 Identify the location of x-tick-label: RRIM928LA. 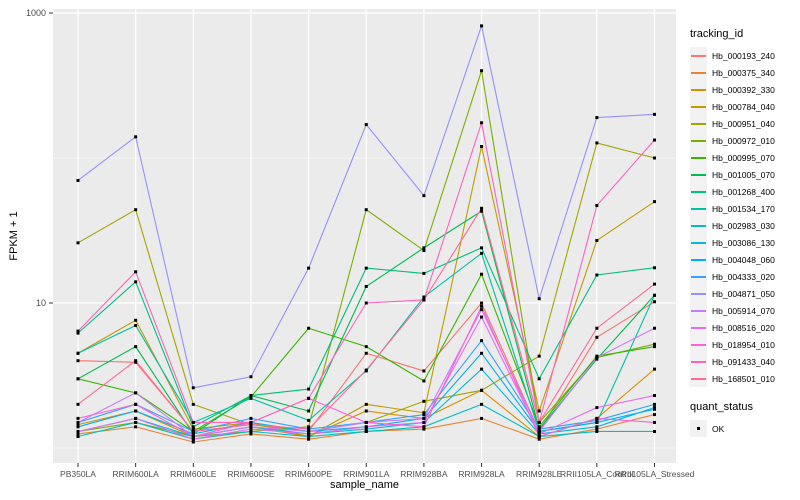
(481, 474).